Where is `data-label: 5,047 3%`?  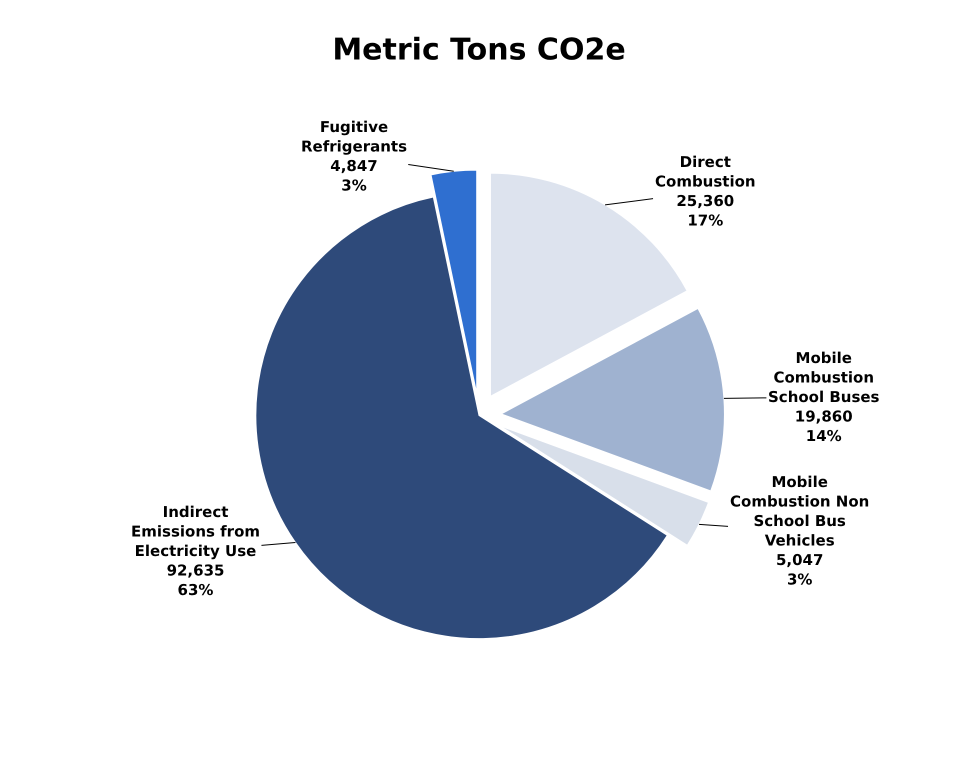 data-label: 5,047 3% is located at coordinates (800, 569).